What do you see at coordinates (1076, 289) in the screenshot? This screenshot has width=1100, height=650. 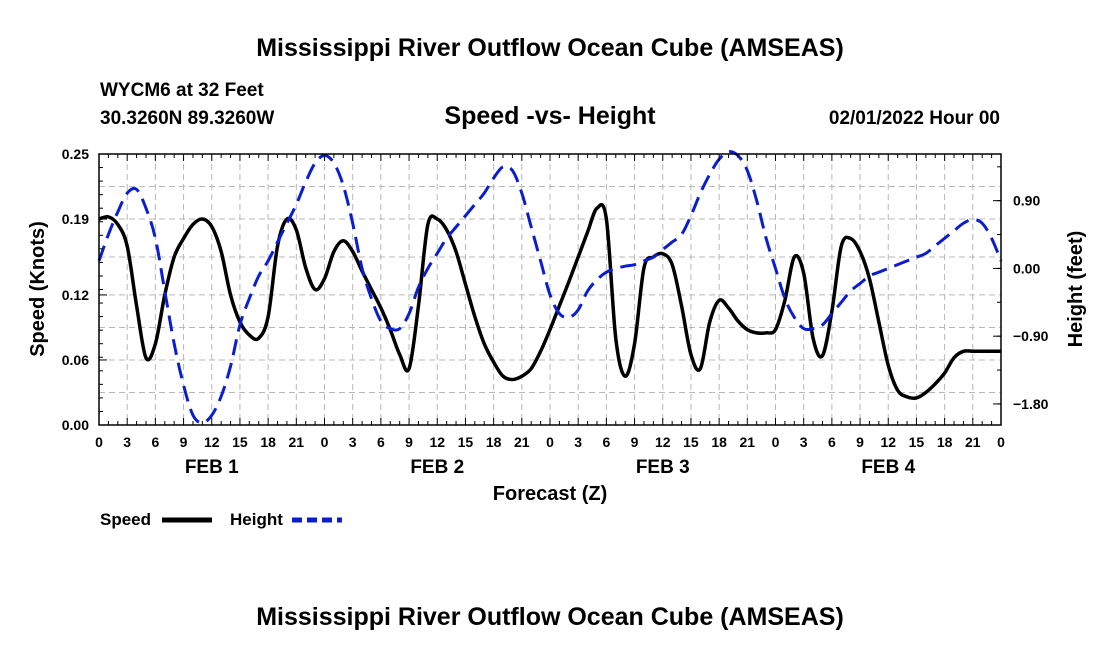 I see `y2-axis-label: Height (feet)` at bounding box center [1076, 289].